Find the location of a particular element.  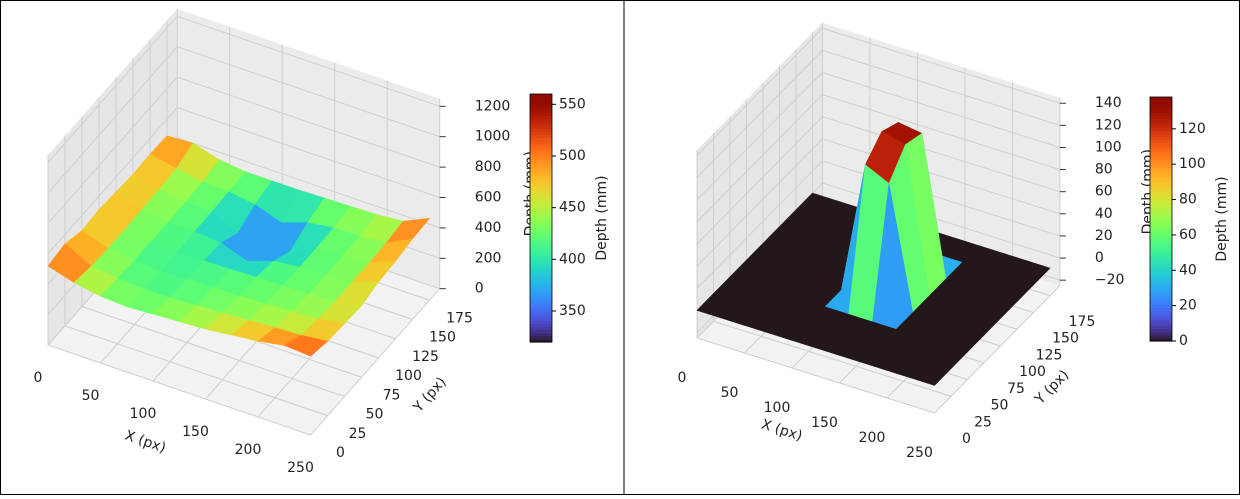

z-tick-label: 600 is located at coordinates (488, 198).